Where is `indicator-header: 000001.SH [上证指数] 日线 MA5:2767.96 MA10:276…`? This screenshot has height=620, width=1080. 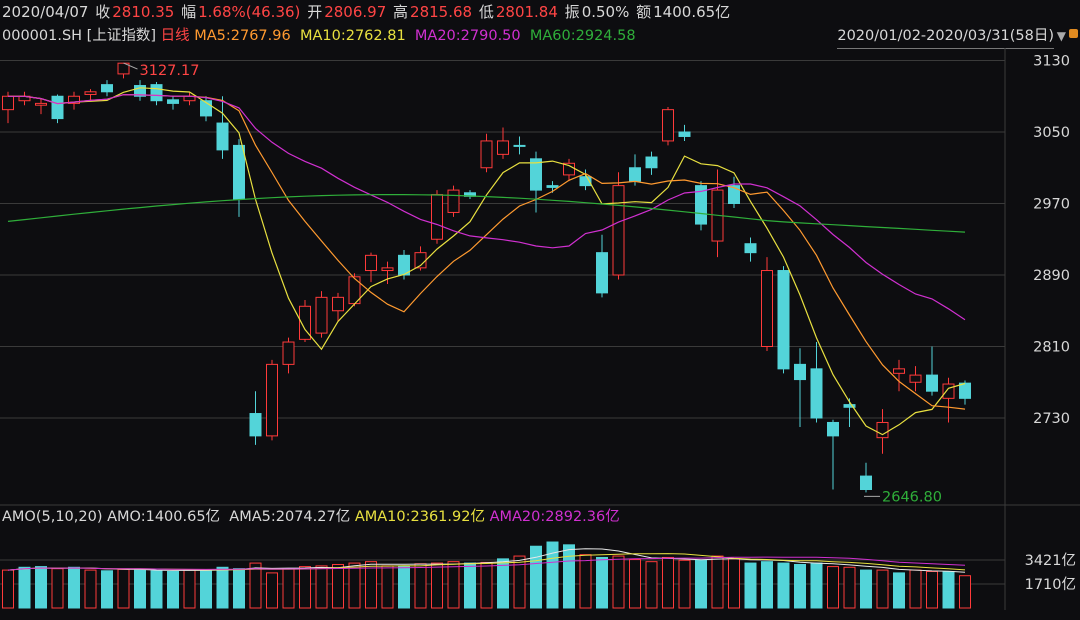
indicator-header: 000001.SH [上证指数] 日线 MA5:2767.96 MA10:276… is located at coordinates (540, 36).